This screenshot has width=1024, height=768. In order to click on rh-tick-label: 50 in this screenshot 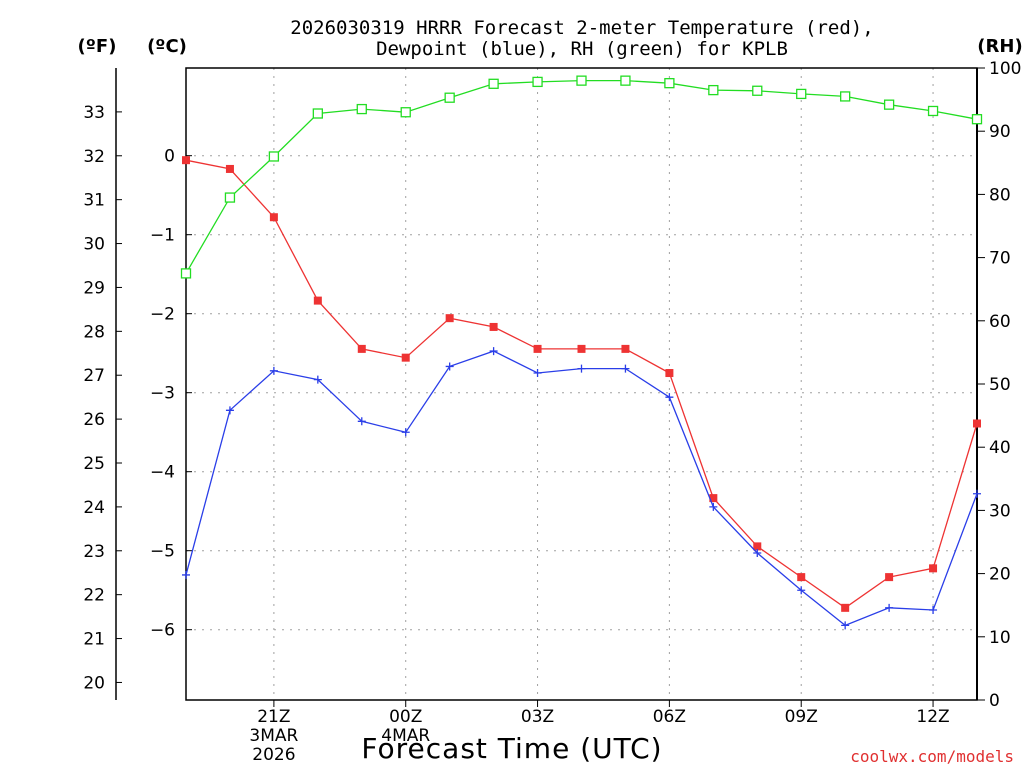, I will do `click(1000, 385)`.